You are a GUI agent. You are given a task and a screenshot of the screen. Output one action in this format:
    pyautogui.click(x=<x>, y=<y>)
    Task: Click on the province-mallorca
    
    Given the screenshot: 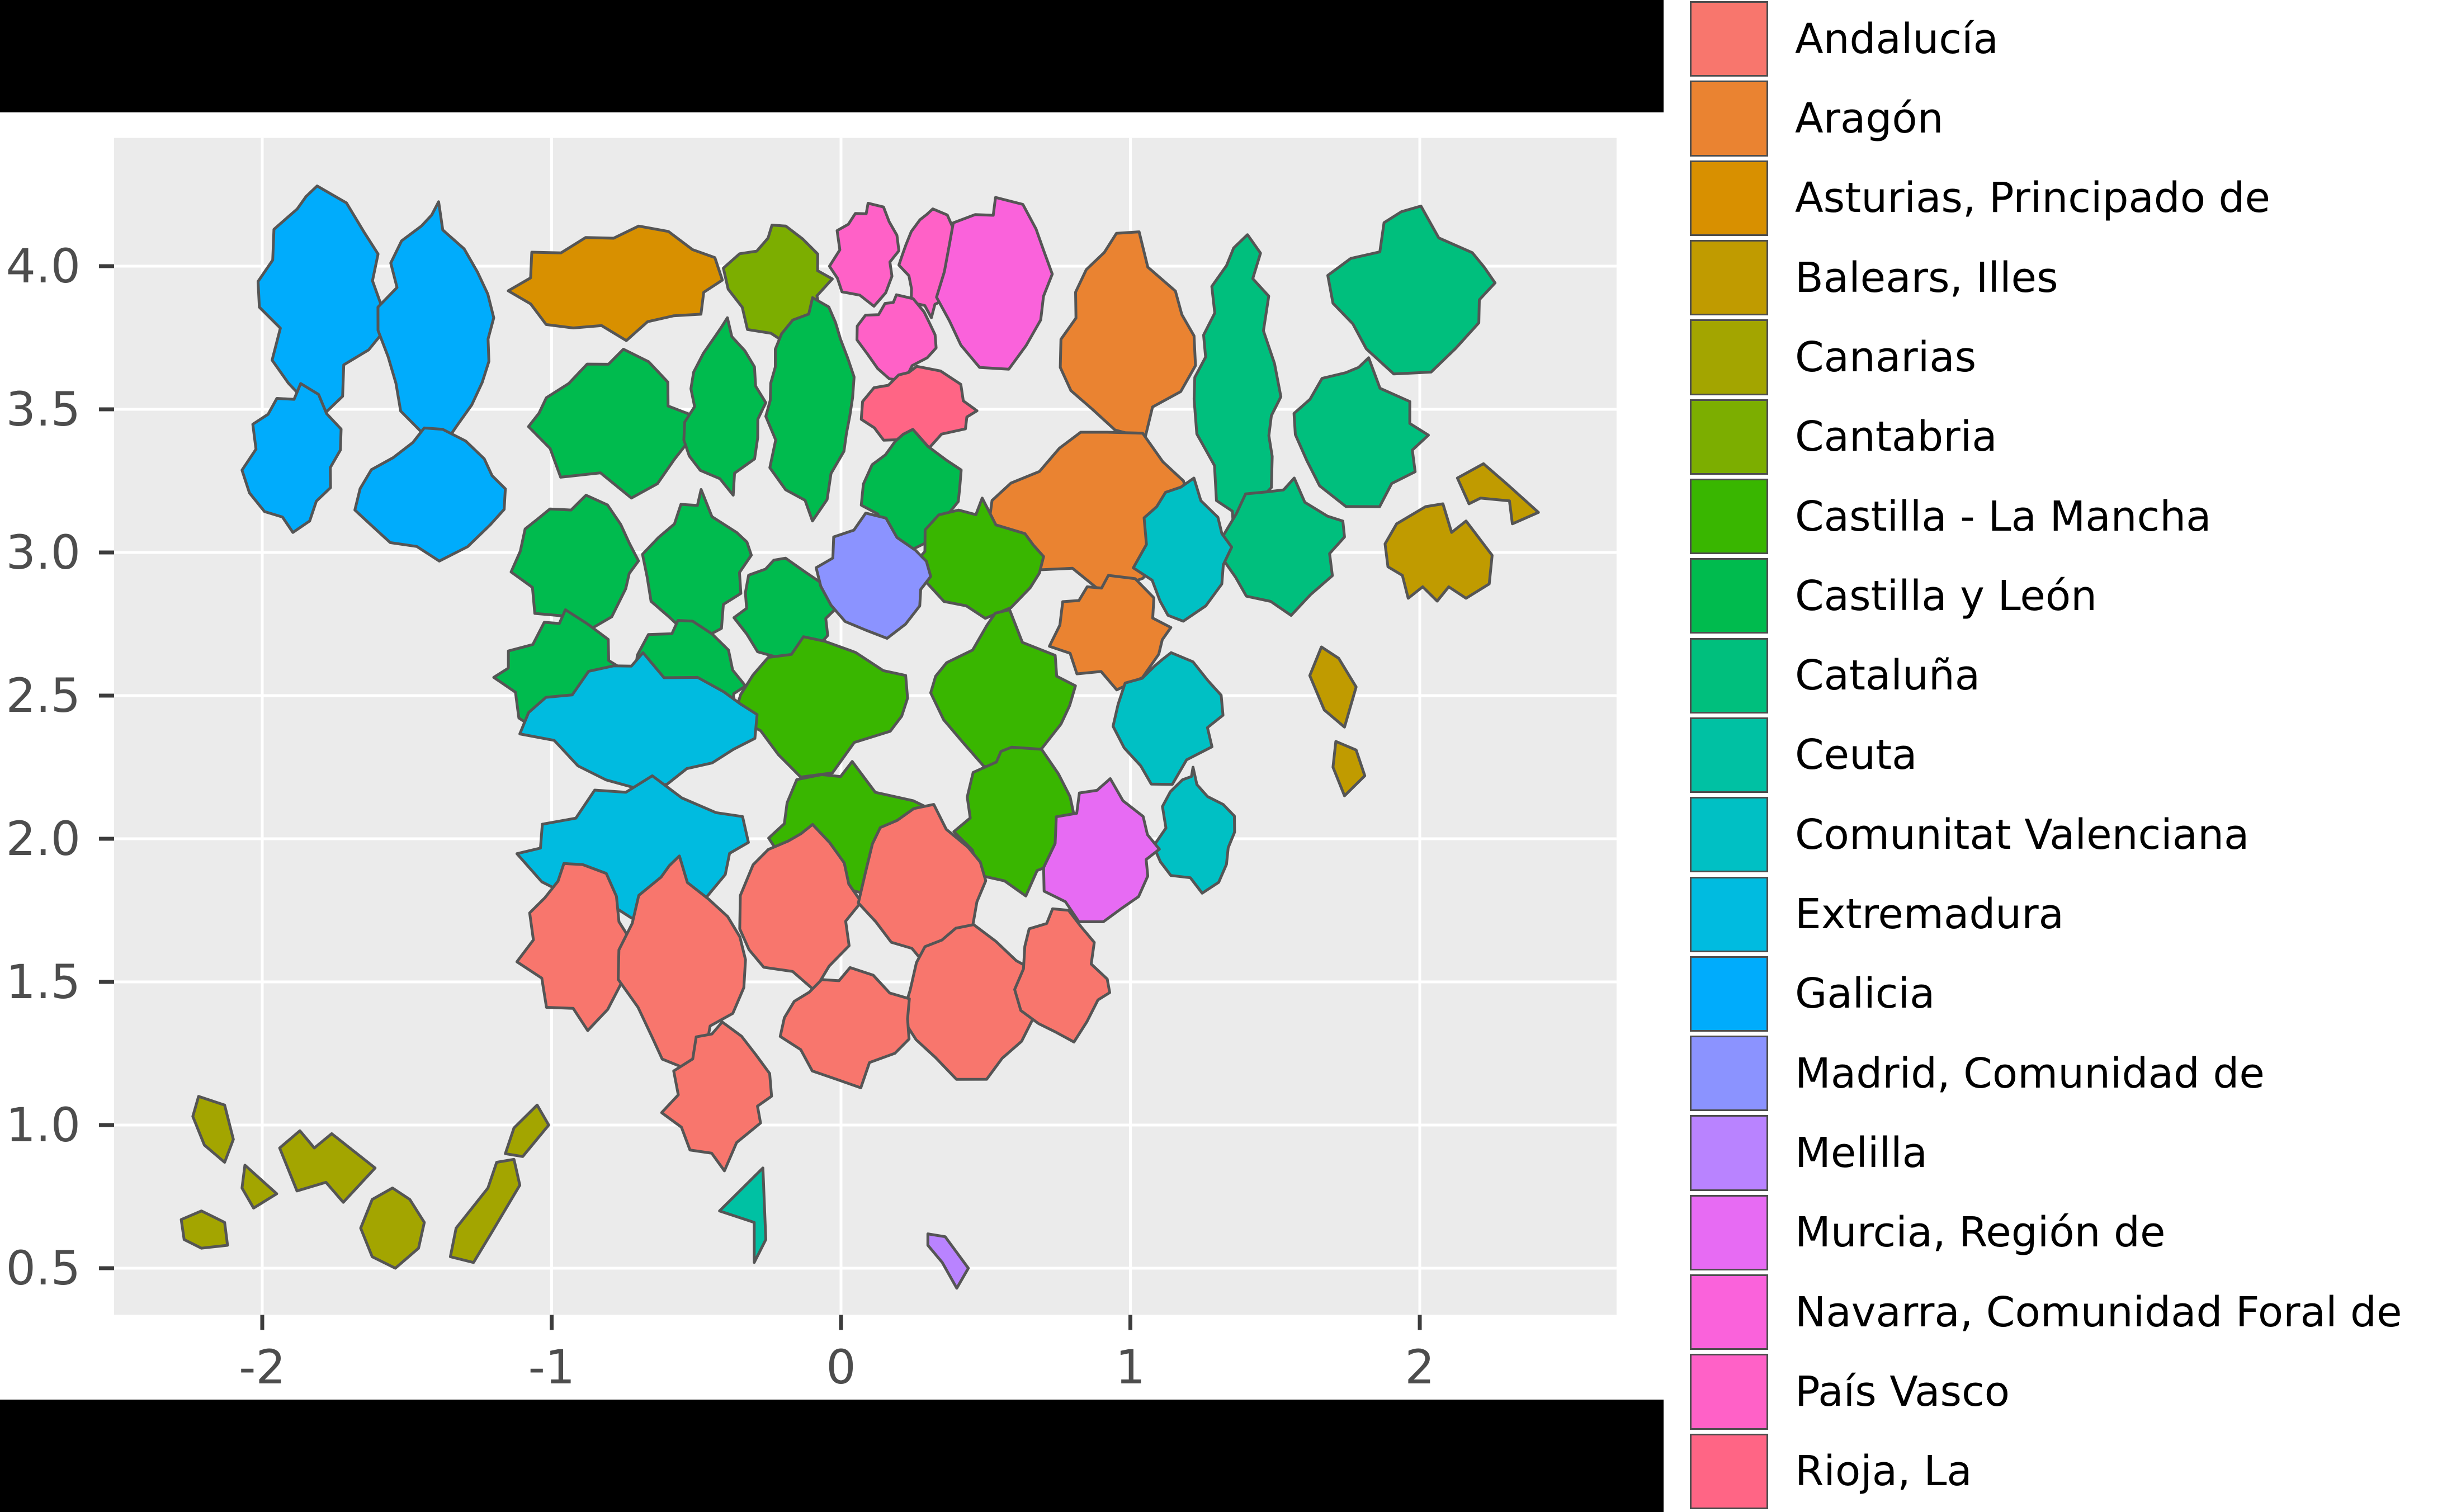 What is the action you would take?
    pyautogui.click(x=1439, y=552)
    